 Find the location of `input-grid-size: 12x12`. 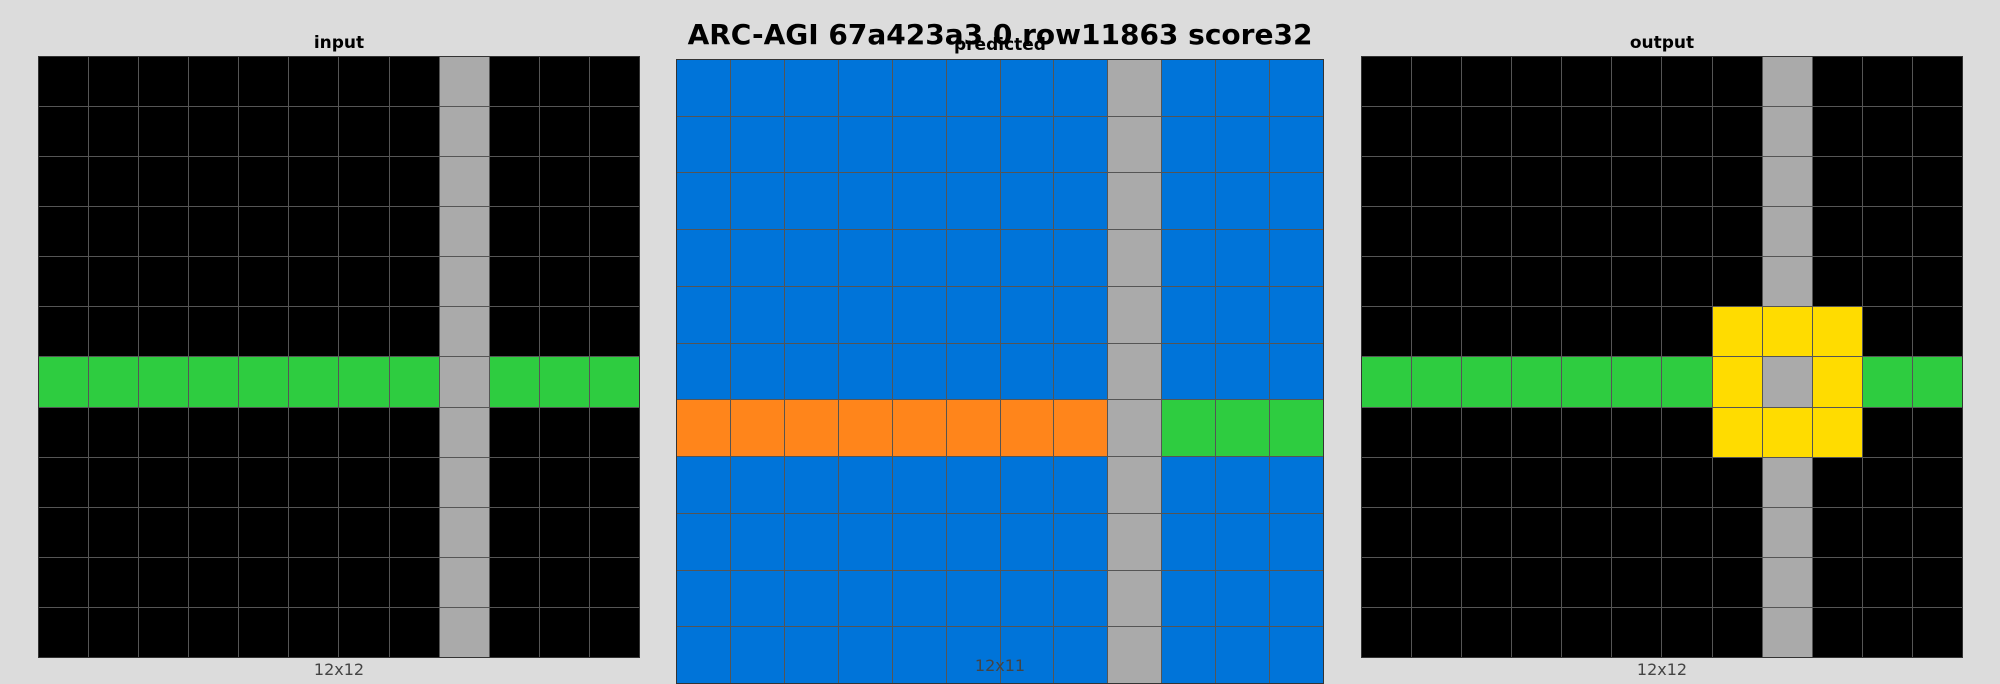

input-grid-size: 12x12 is located at coordinates (339, 669).